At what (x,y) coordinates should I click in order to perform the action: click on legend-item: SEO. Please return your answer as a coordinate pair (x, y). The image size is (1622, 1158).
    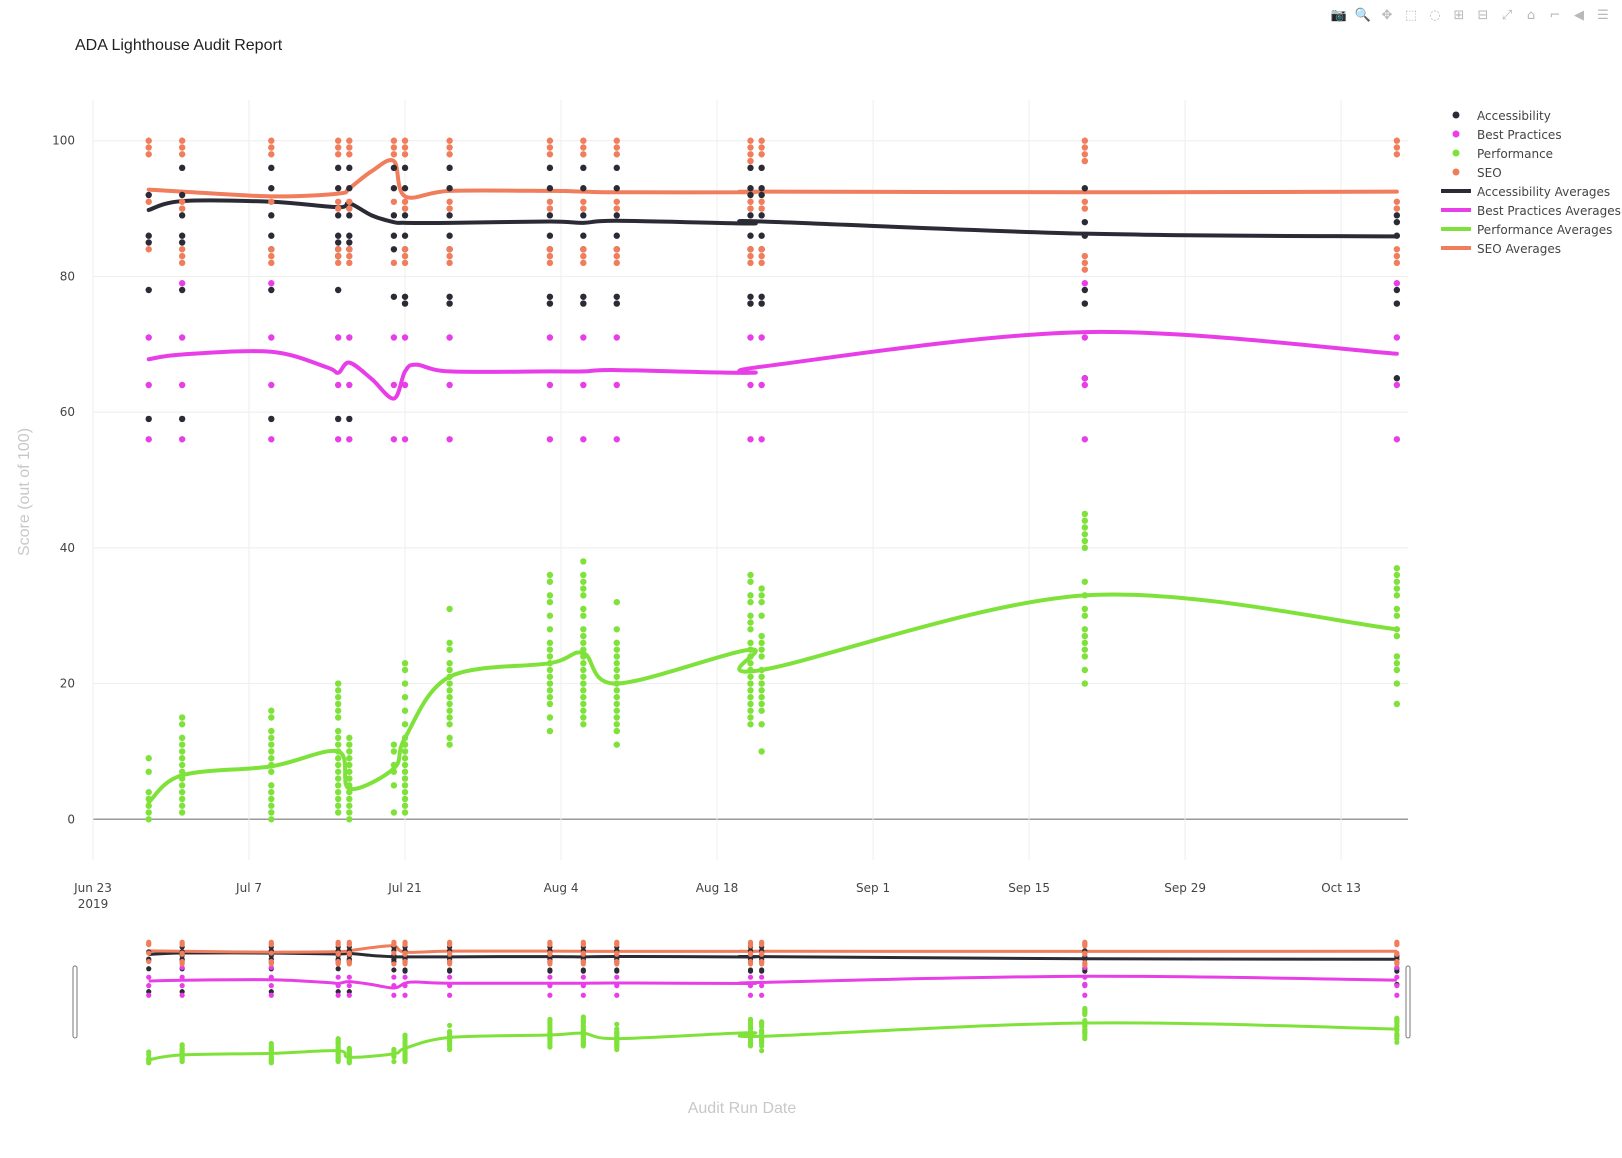
    Looking at the image, I should click on (1477, 173).